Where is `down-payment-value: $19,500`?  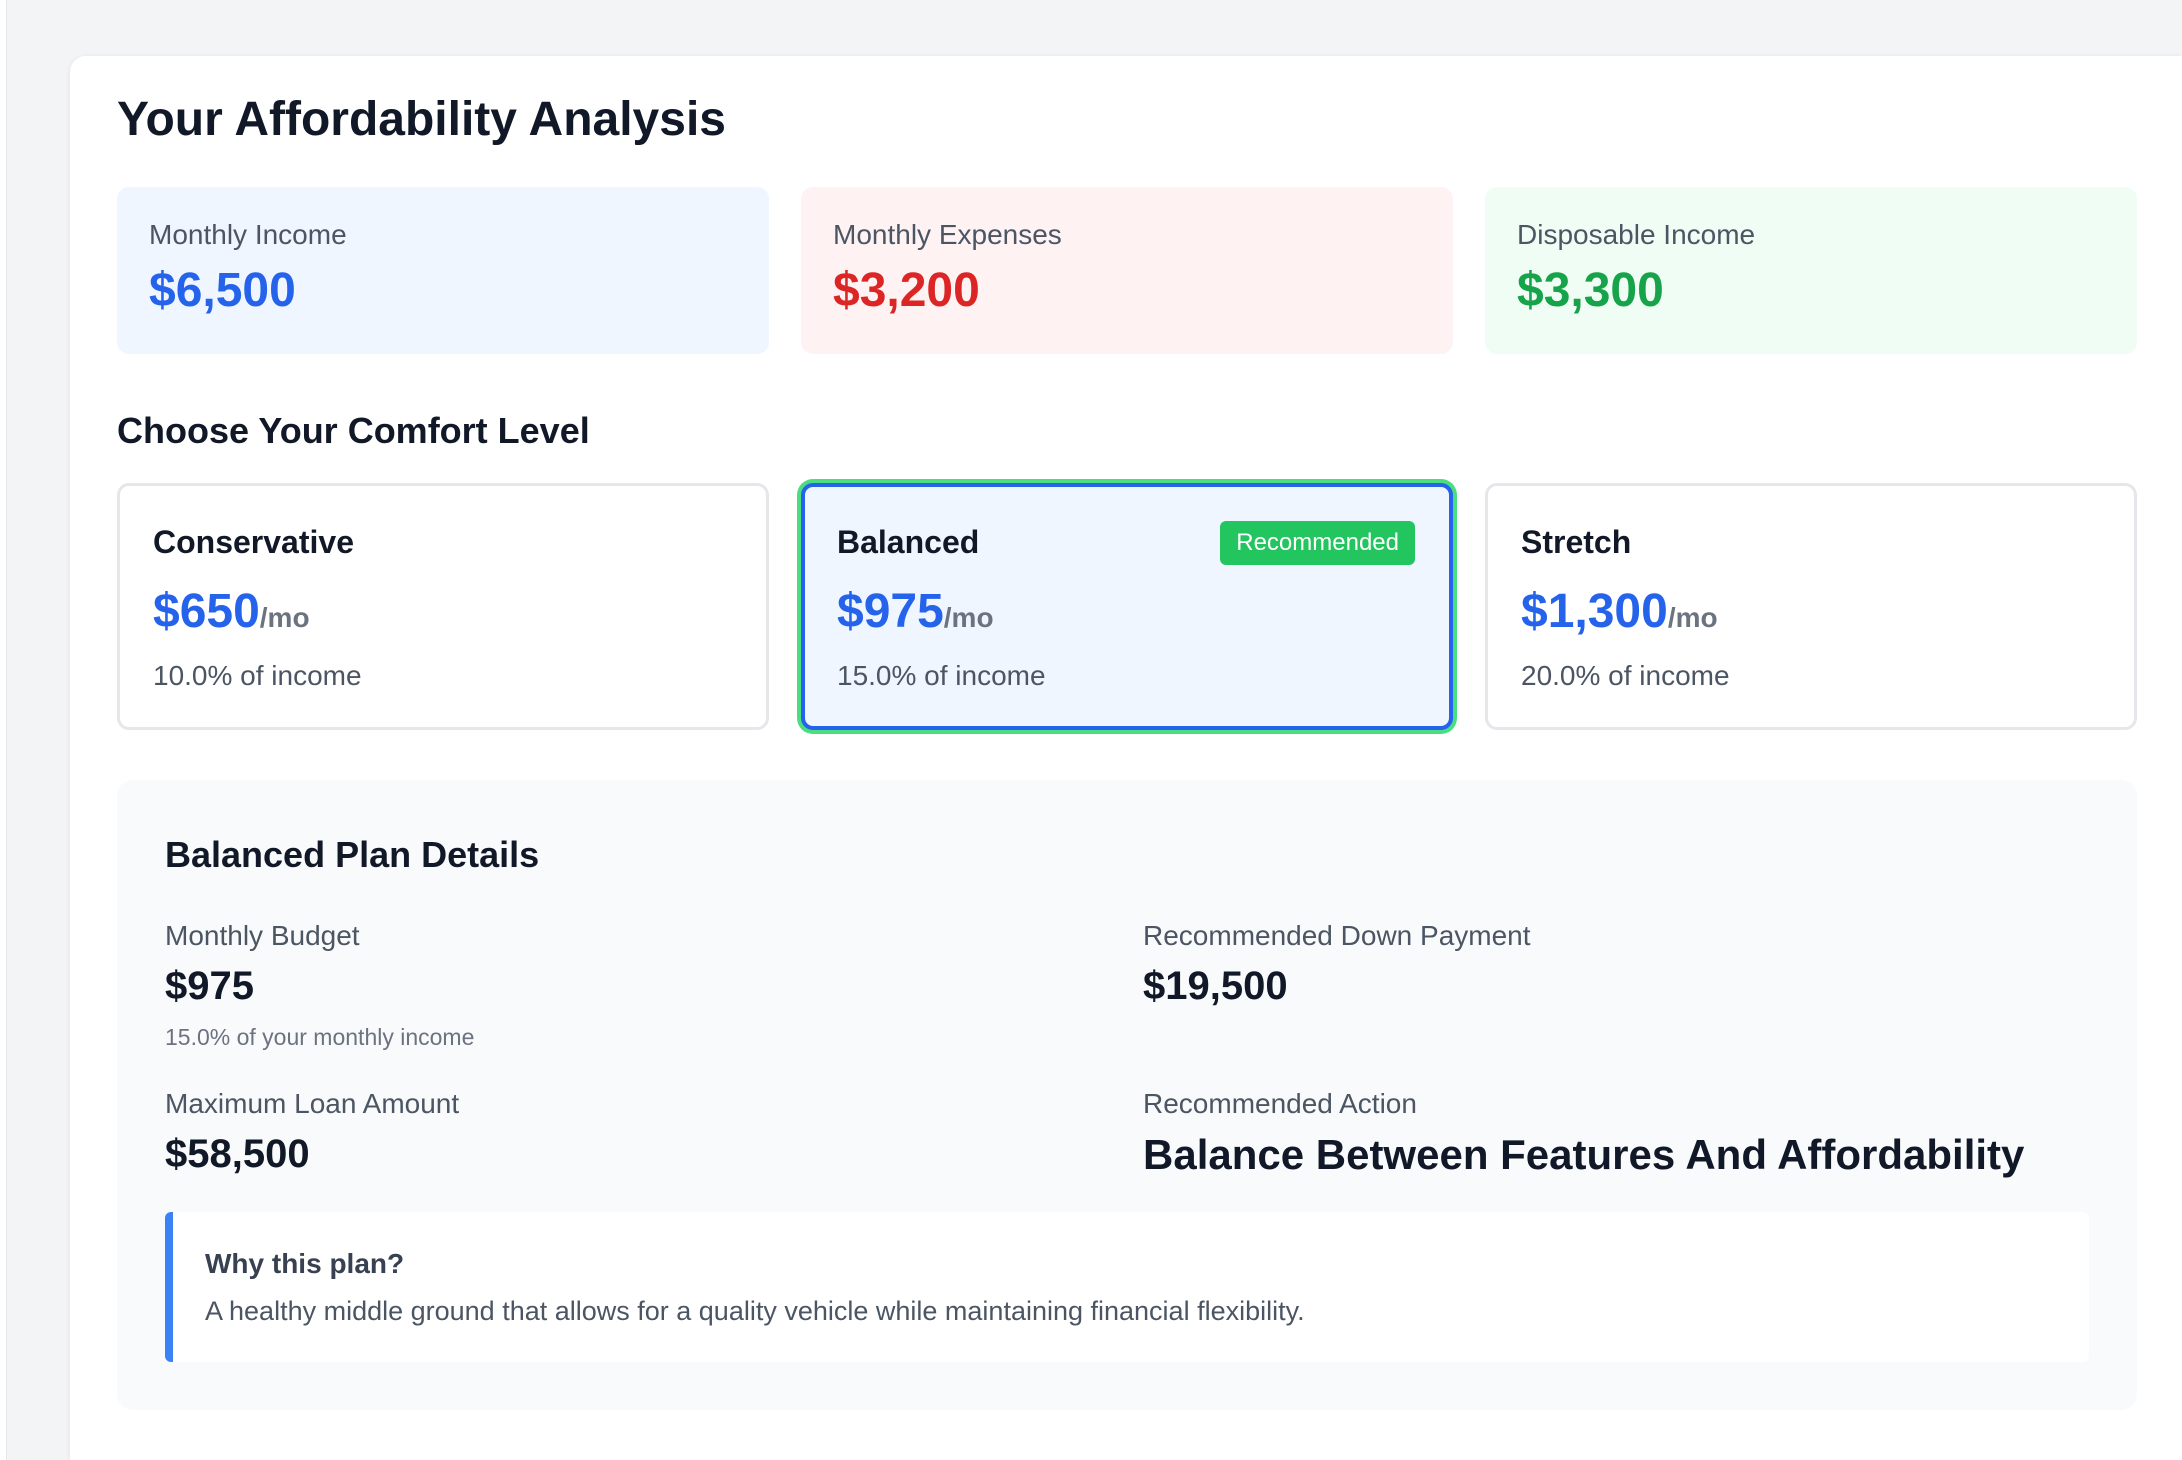
down-payment-value: $19,500 is located at coordinates (1215, 986).